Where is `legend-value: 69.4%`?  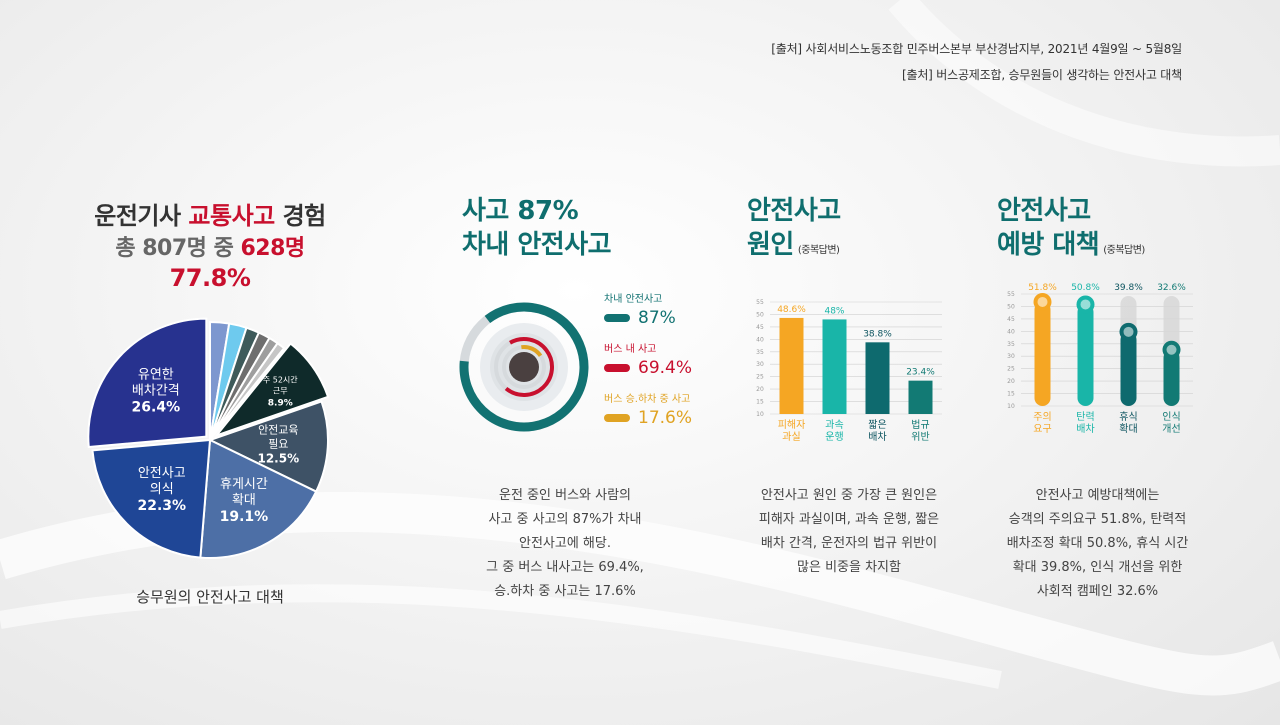 legend-value: 69.4% is located at coordinates (665, 368).